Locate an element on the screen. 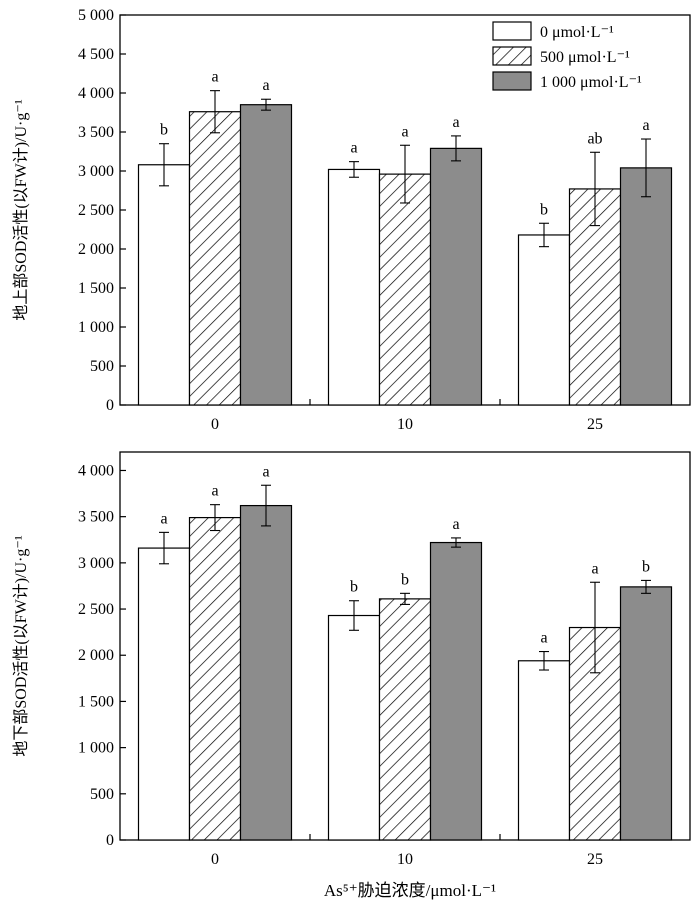 Image resolution: width=700 pixels, height=915 pixels. y-axis-label: 地上部SOD活性(以FW计)/U·g⁻¹ is located at coordinates (21, 209).